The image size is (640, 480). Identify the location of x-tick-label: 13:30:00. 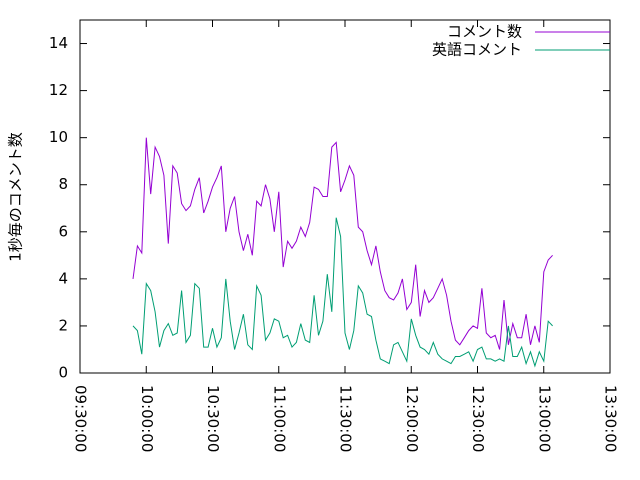
(611, 418).